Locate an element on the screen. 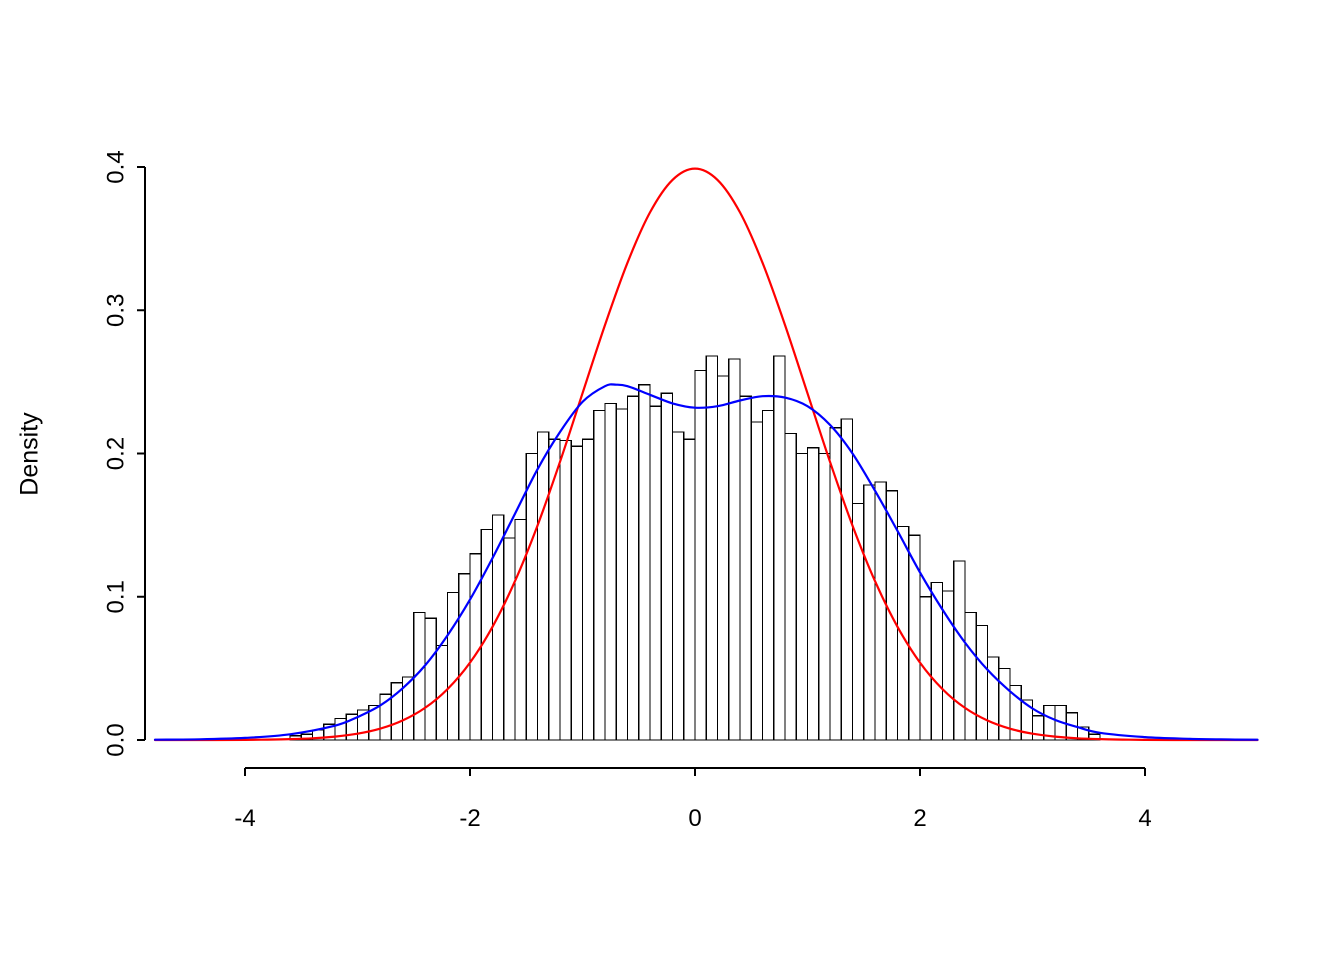 The image size is (1344, 960). y-axis-title: Density is located at coordinates (29, 454).